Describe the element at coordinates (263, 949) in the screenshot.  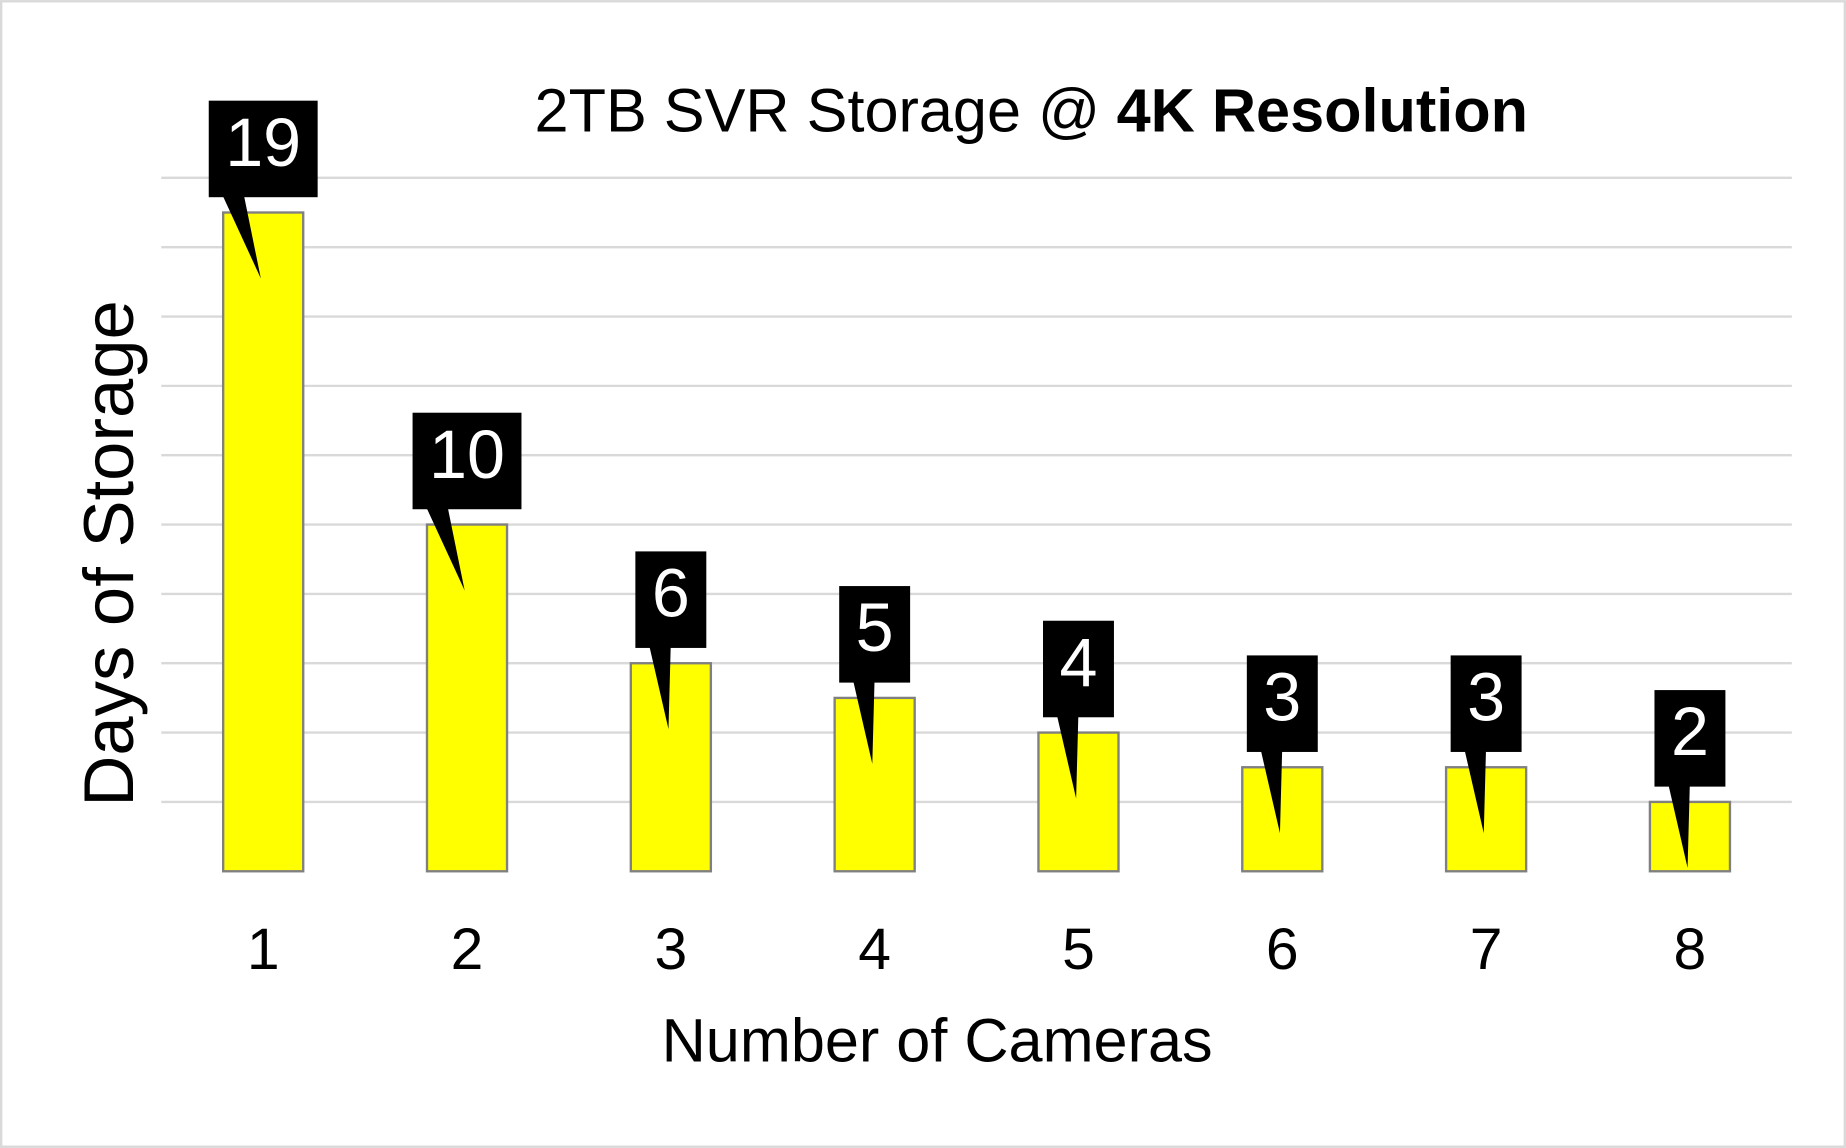
I see `x-tick-label: 1` at that location.